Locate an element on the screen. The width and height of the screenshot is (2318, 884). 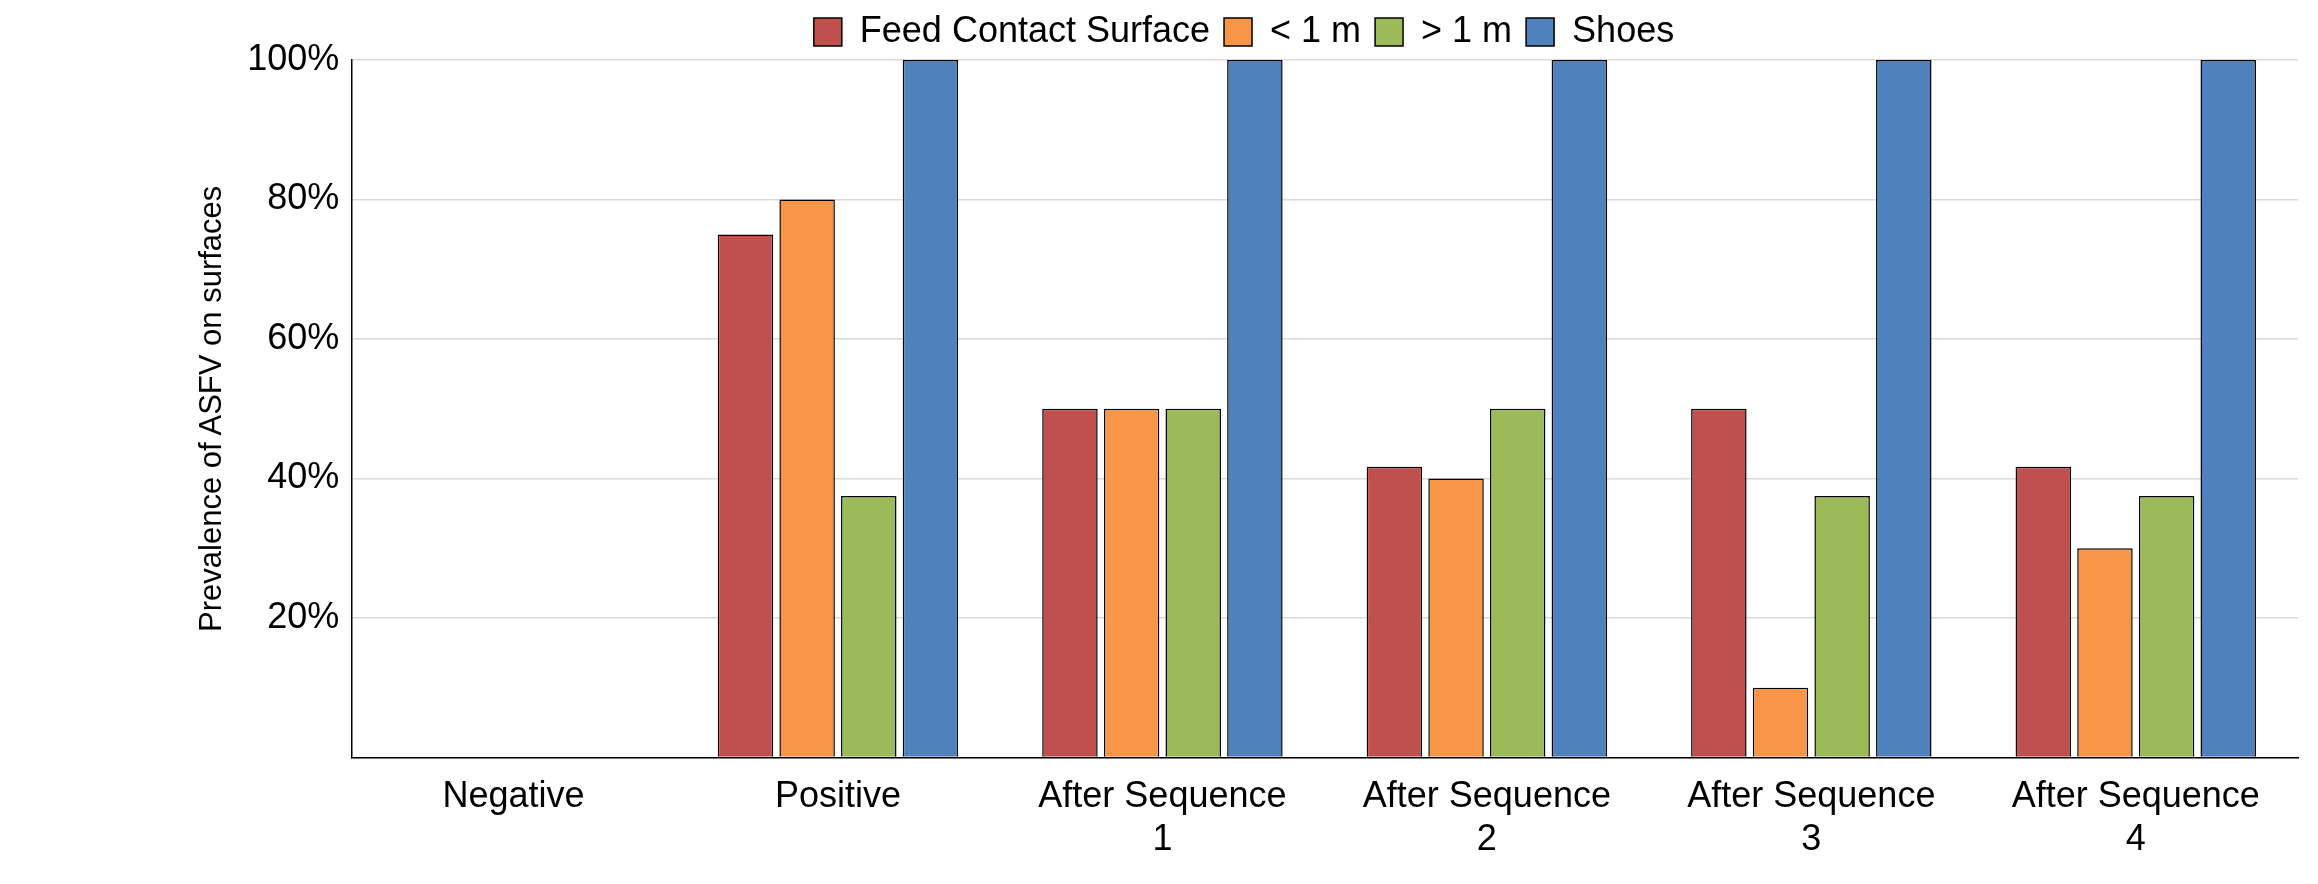
y-axis-title: Prevalence of ASFV on surfaces is located at coordinates (211, 408).